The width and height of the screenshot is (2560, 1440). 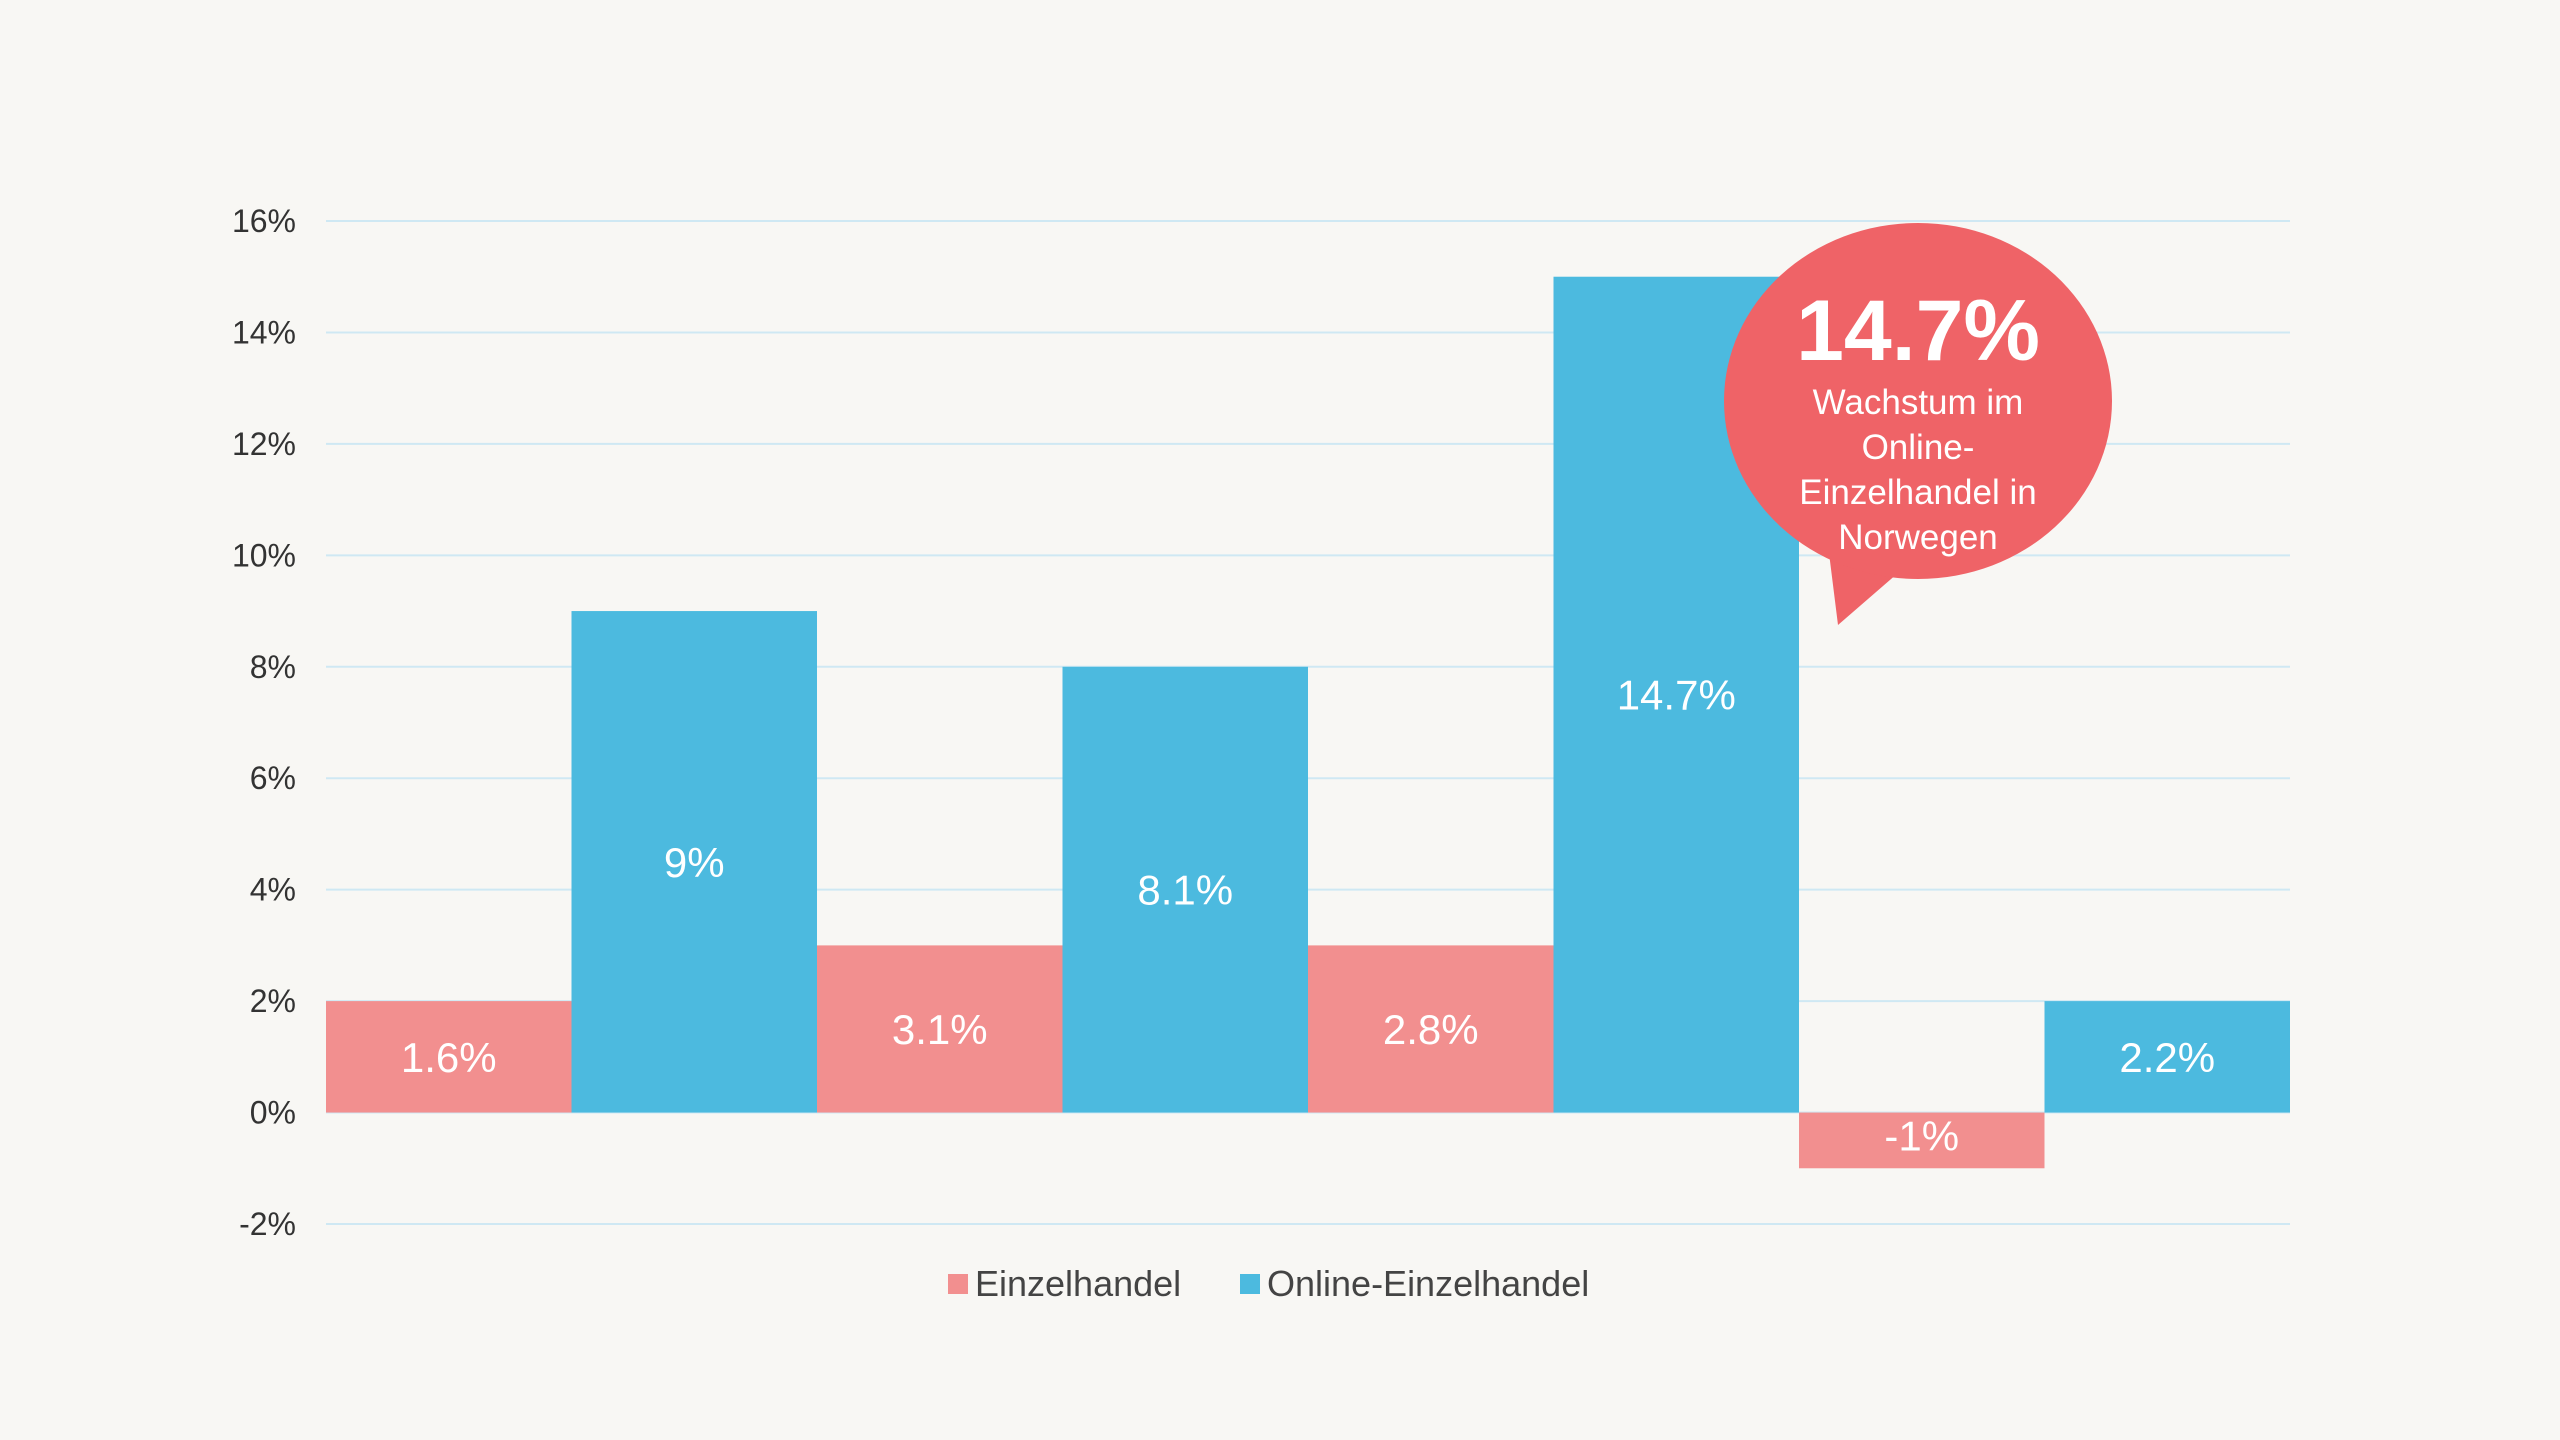 I want to click on legend-swatch-einzelhandel, so click(x=958, y=1284).